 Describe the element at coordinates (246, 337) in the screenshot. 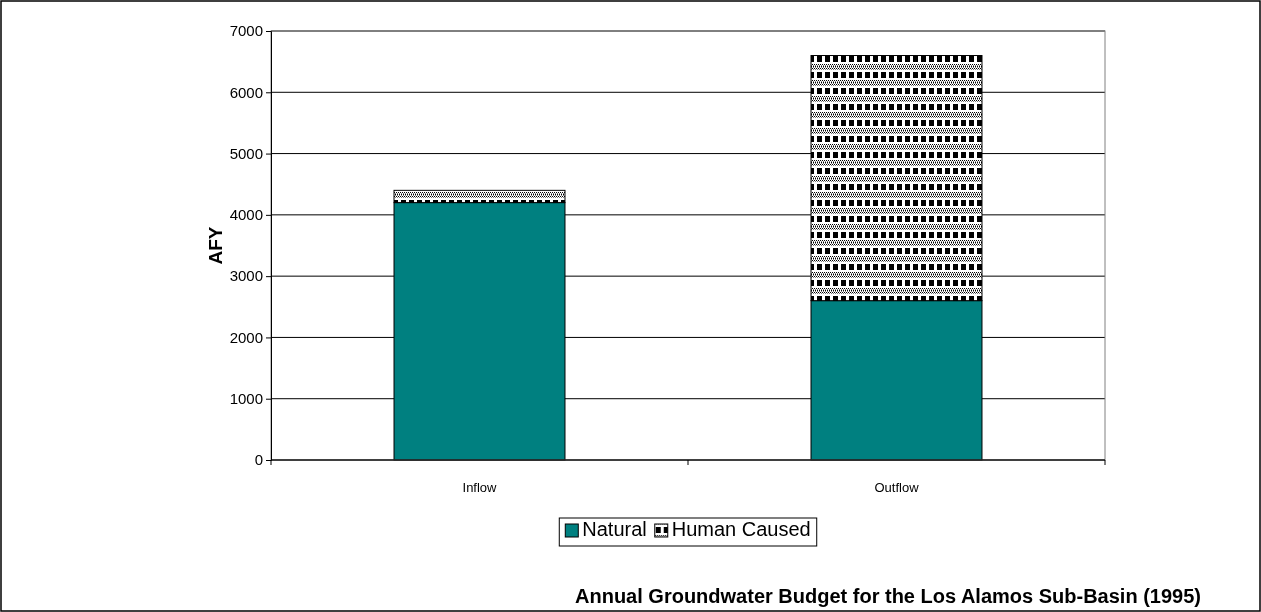

I see `y-tick-label: 2000` at that location.